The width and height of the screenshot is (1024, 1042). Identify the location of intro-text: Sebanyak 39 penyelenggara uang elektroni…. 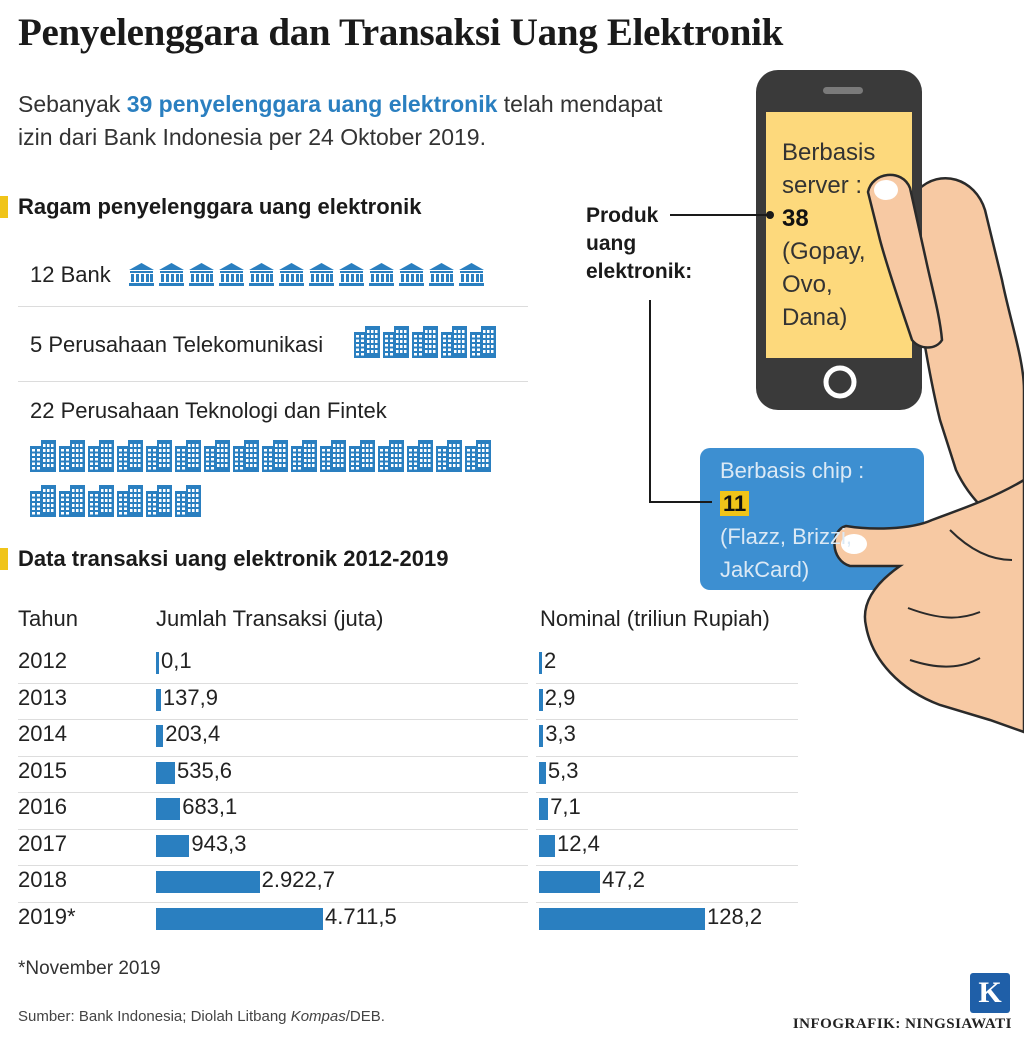
(358, 121).